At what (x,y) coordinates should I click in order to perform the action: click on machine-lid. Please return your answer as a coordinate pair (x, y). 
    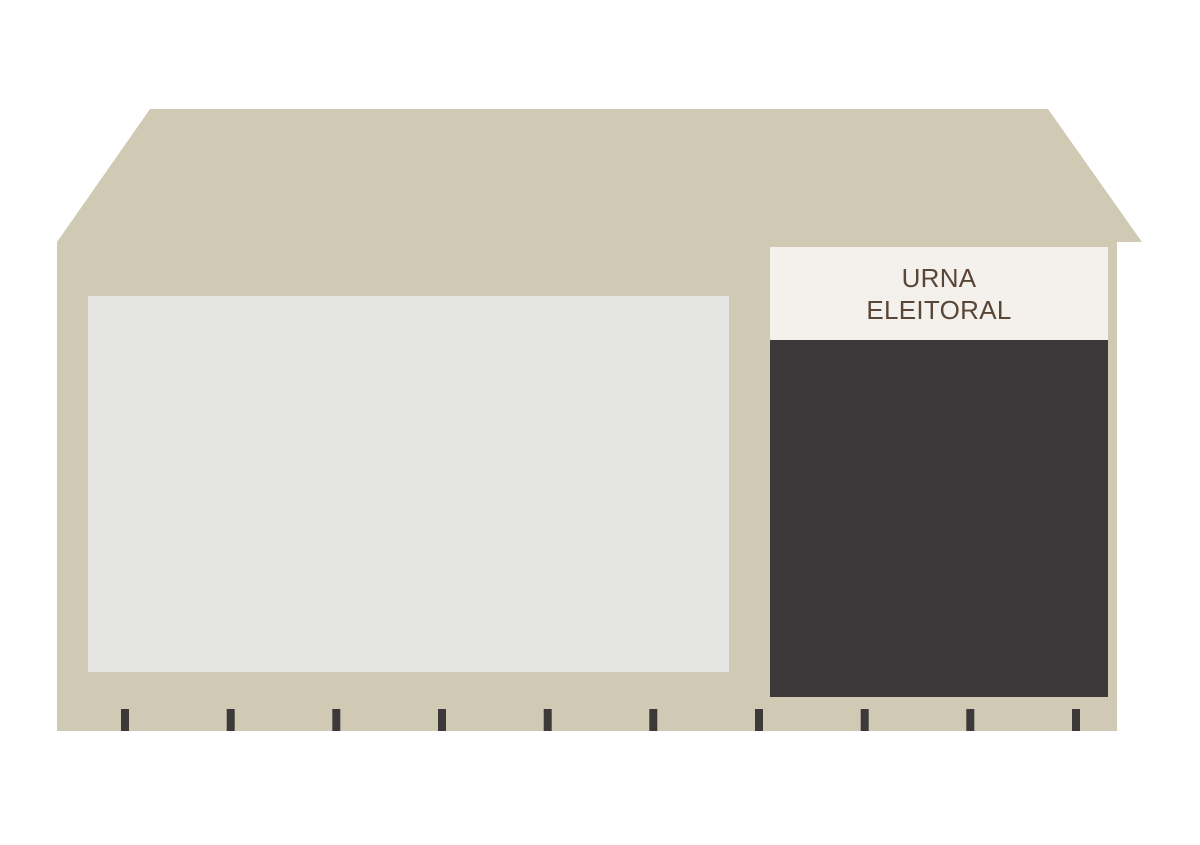
    Looking at the image, I should click on (599, 175).